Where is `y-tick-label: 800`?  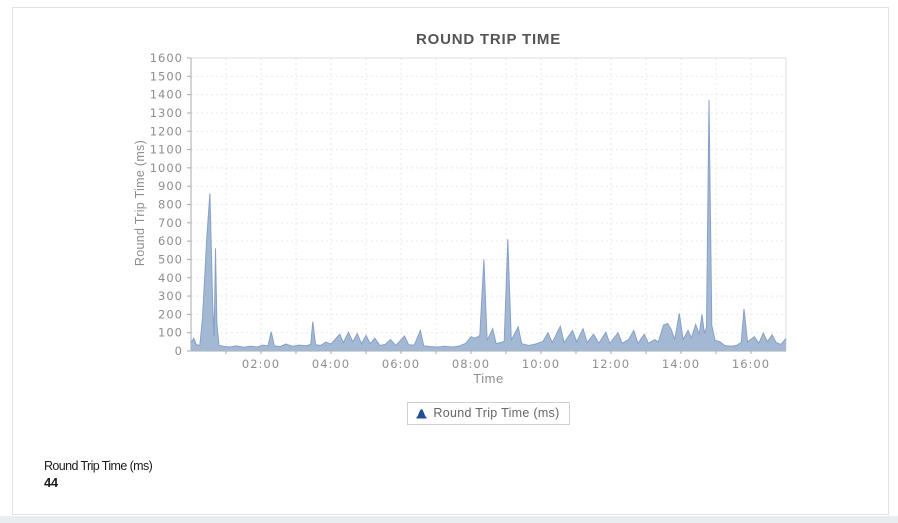
y-tick-label: 800 is located at coordinates (170, 205).